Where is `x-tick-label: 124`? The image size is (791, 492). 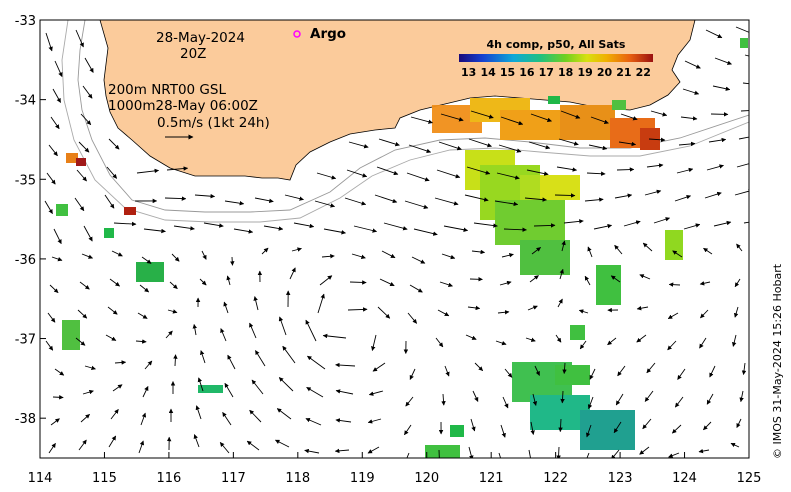
x-tick-label: 124 is located at coordinates (684, 478).